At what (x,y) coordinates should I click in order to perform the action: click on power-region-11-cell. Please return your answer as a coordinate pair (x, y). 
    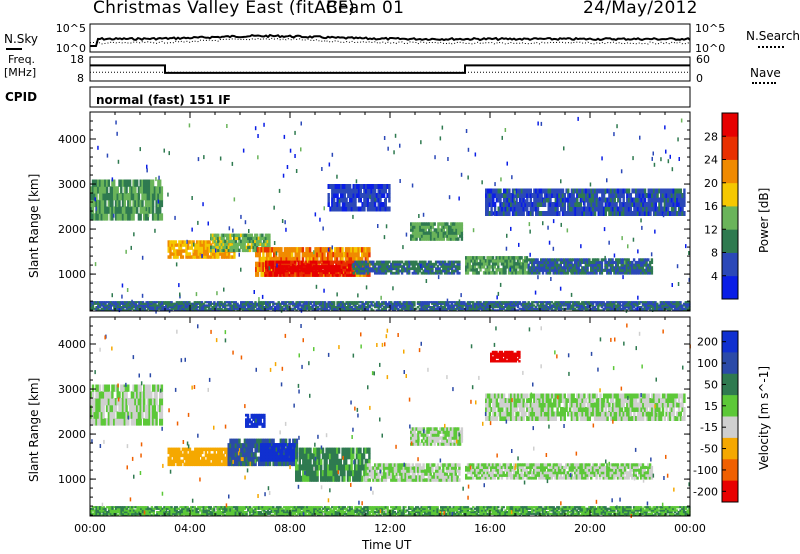
    Looking at the image, I should click on (337, 195).